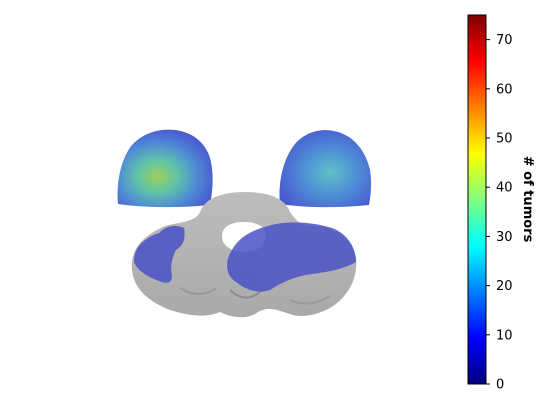 Image resolution: width=544 pixels, height=418 pixels. Describe the element at coordinates (504, 188) in the screenshot. I see `colorbar-tick-label: 40` at that location.